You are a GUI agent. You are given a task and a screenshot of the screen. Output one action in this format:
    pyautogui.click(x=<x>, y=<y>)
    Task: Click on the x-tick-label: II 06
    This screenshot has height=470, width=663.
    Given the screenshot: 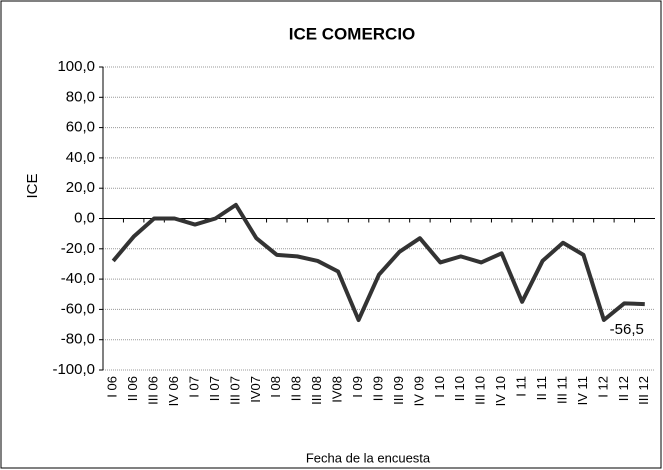 What is the action you would take?
    pyautogui.click(x=132, y=388)
    